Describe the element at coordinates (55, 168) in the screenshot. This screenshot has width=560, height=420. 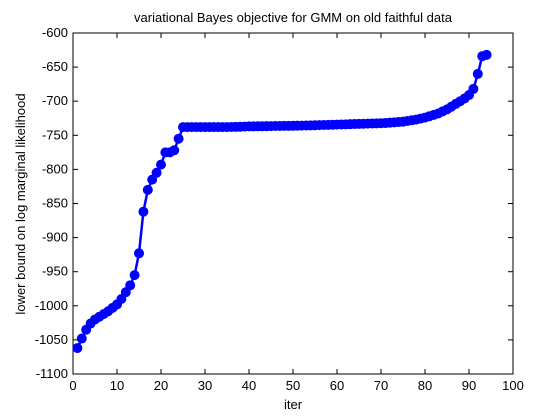
I see `y-tick-label: -800` at that location.